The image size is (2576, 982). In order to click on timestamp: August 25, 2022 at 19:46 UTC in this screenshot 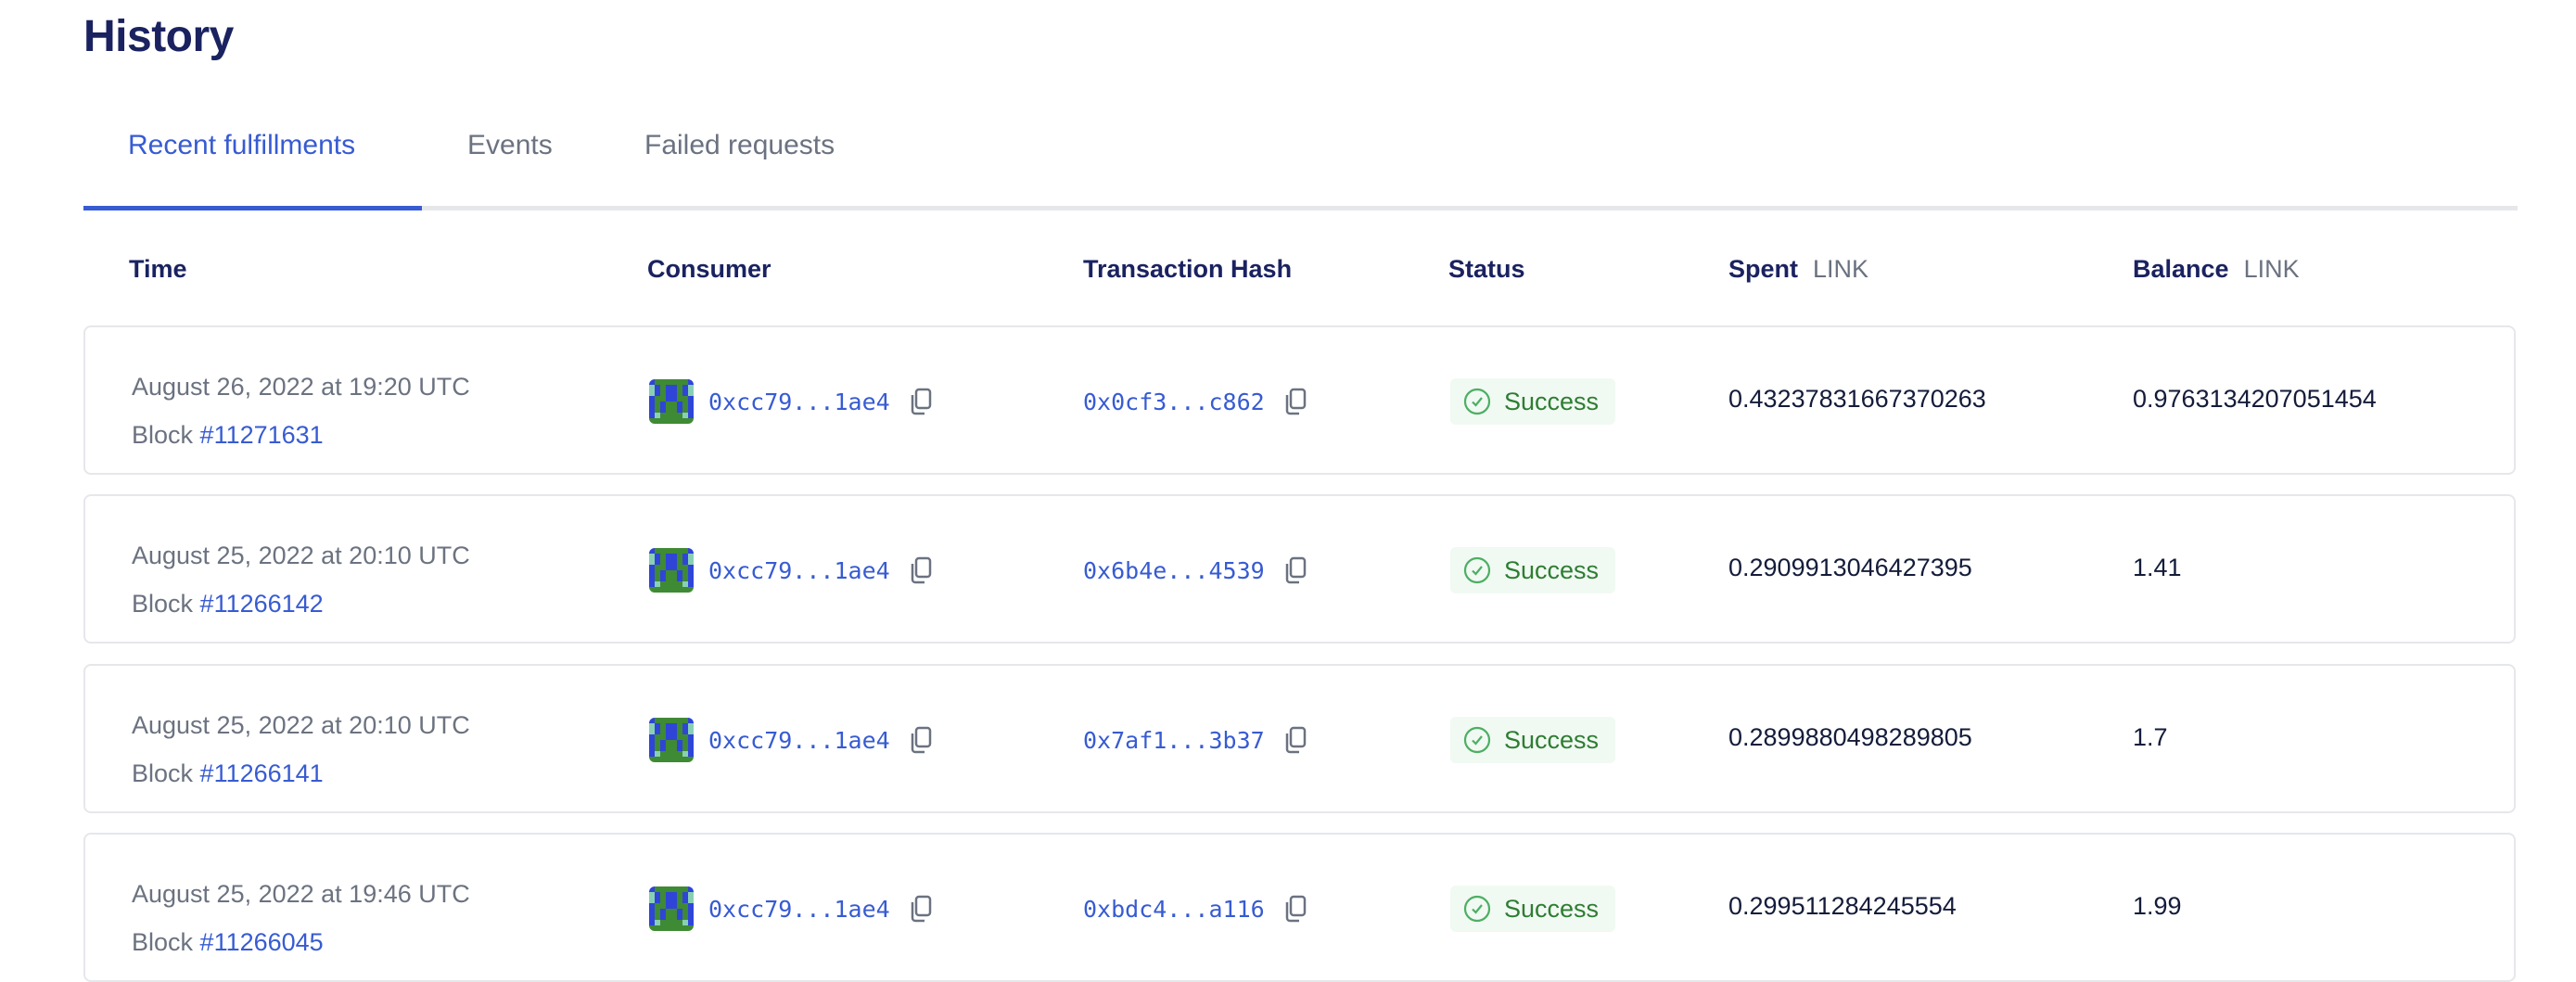, I will do `click(301, 894)`.